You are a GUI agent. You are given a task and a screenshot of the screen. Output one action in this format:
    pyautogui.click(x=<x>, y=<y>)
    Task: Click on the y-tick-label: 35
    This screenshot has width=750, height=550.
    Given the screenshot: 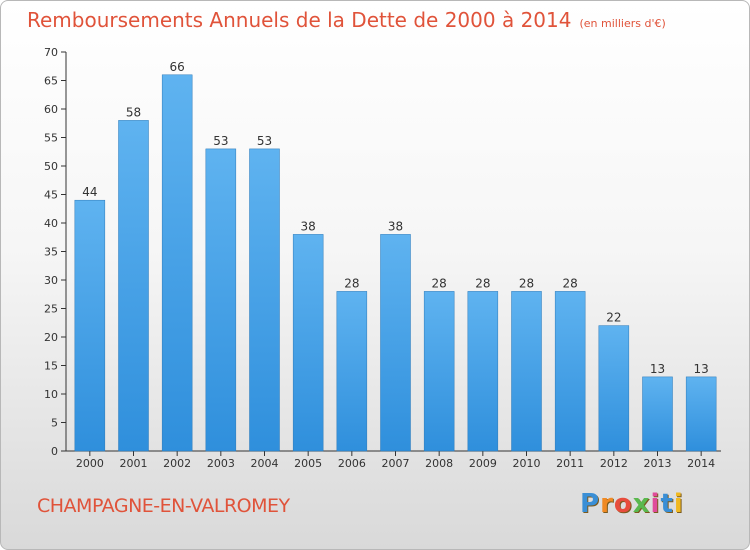 What is the action you would take?
    pyautogui.click(x=51, y=252)
    